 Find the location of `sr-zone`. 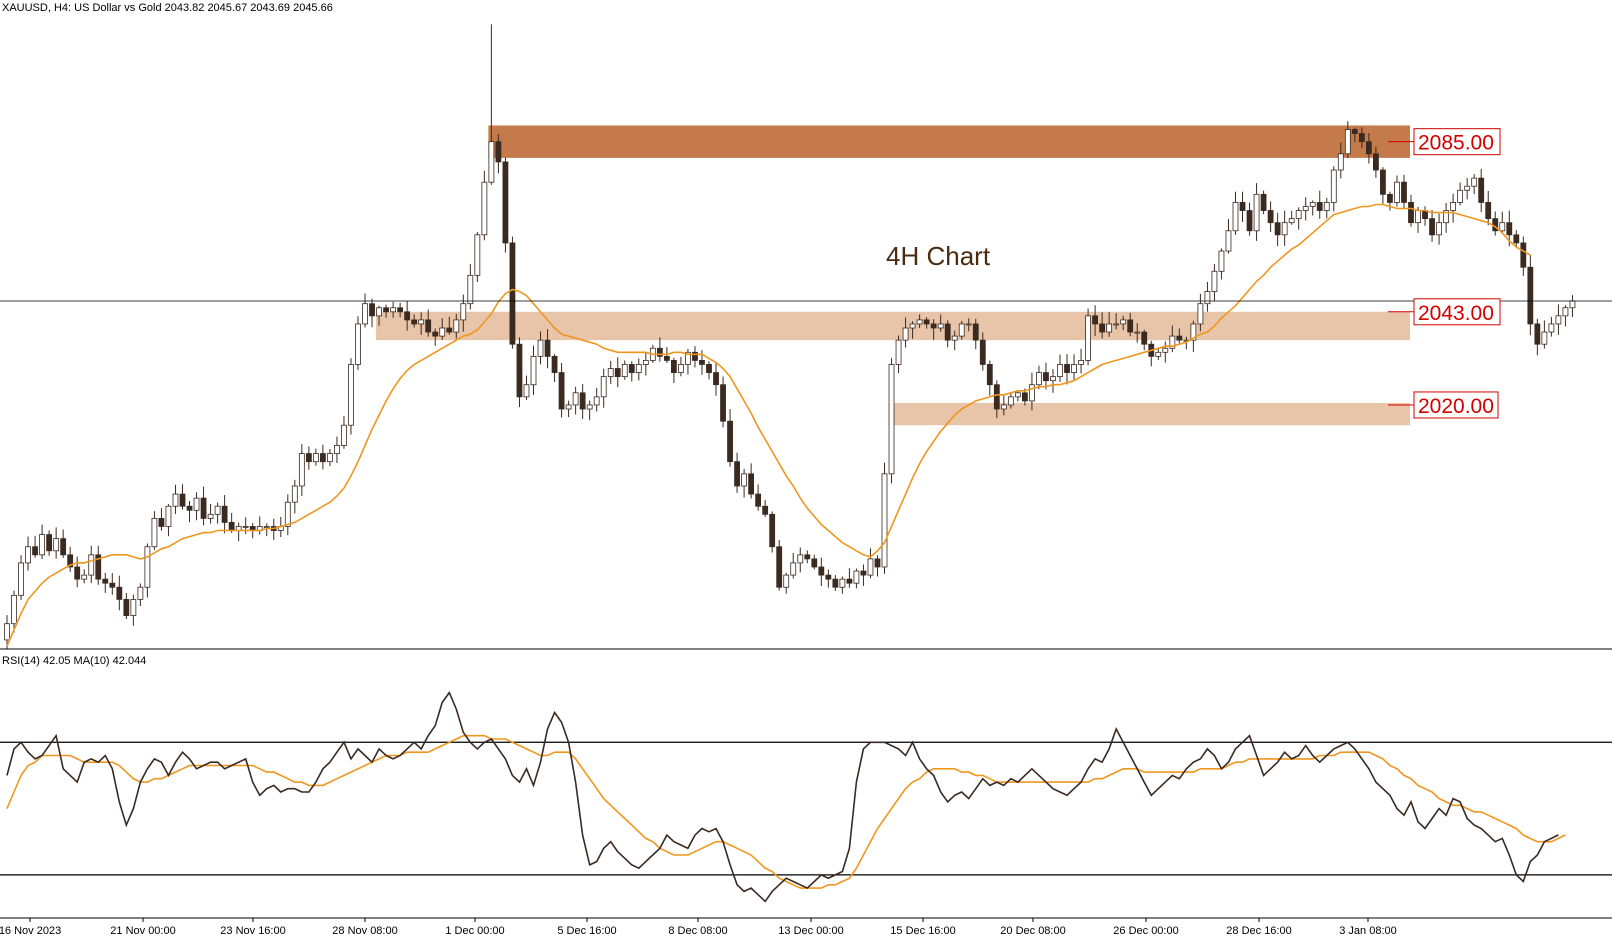

sr-zone is located at coordinates (949, 141).